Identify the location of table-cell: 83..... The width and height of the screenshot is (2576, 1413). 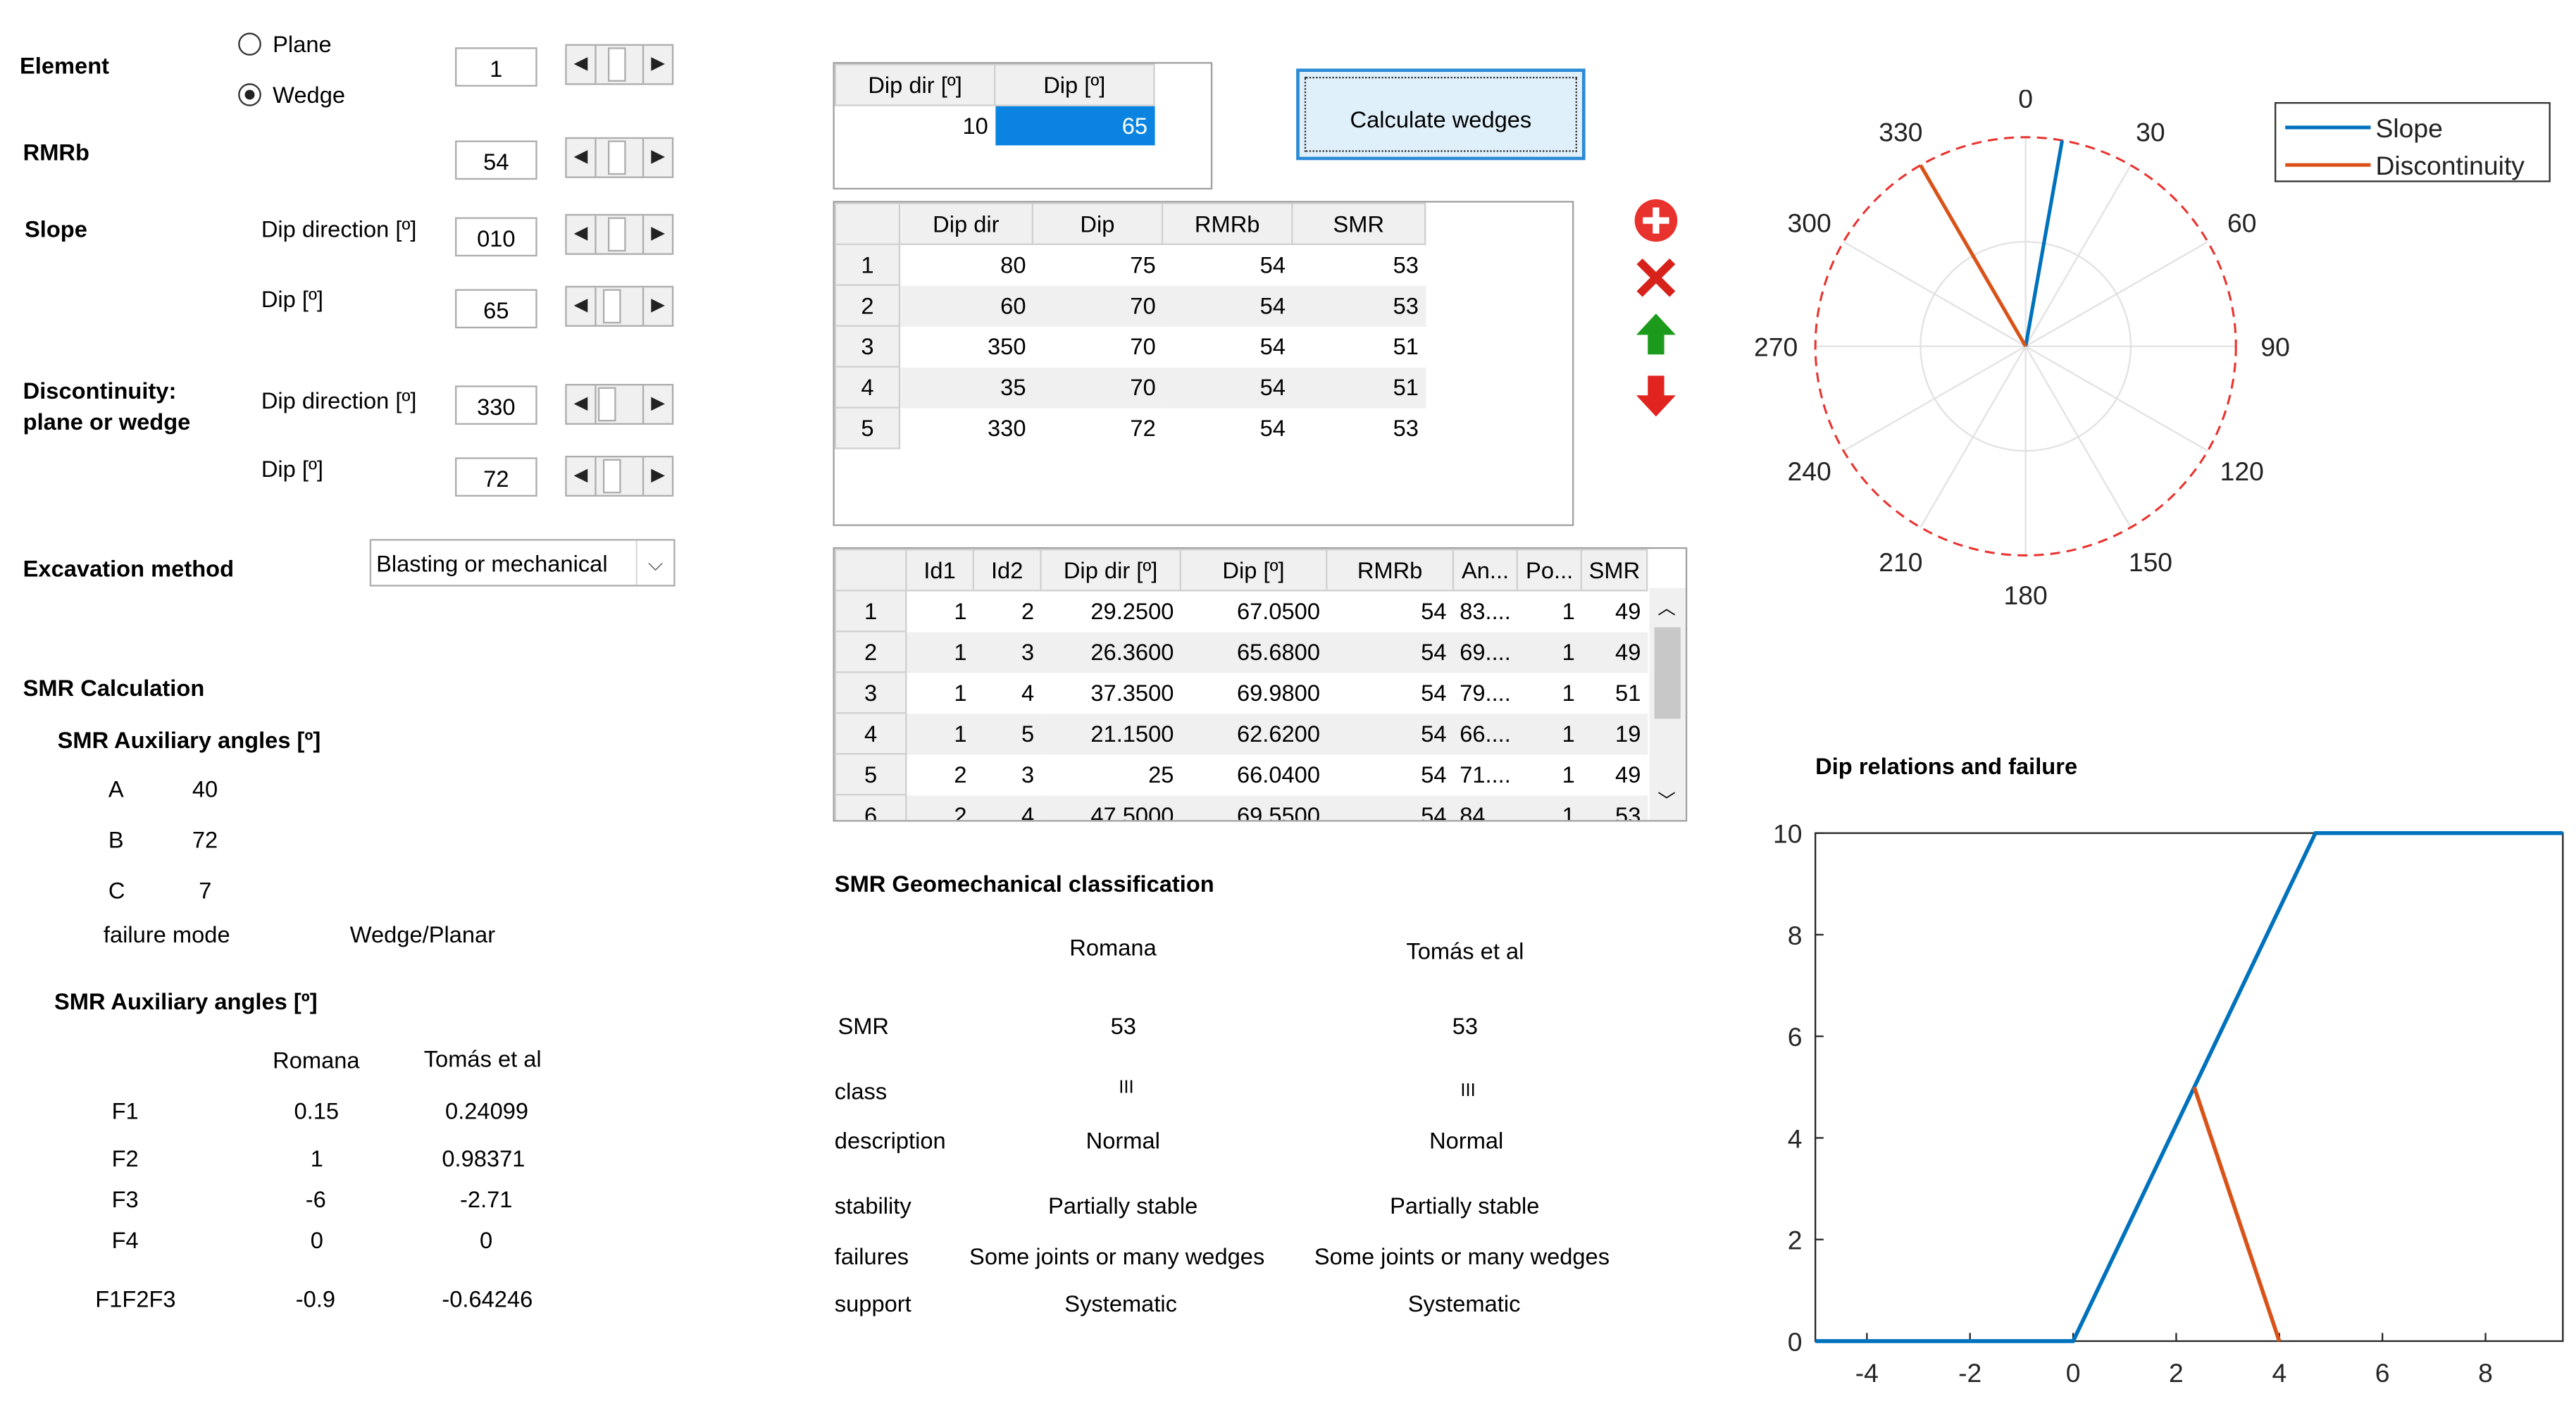
(1485, 611).